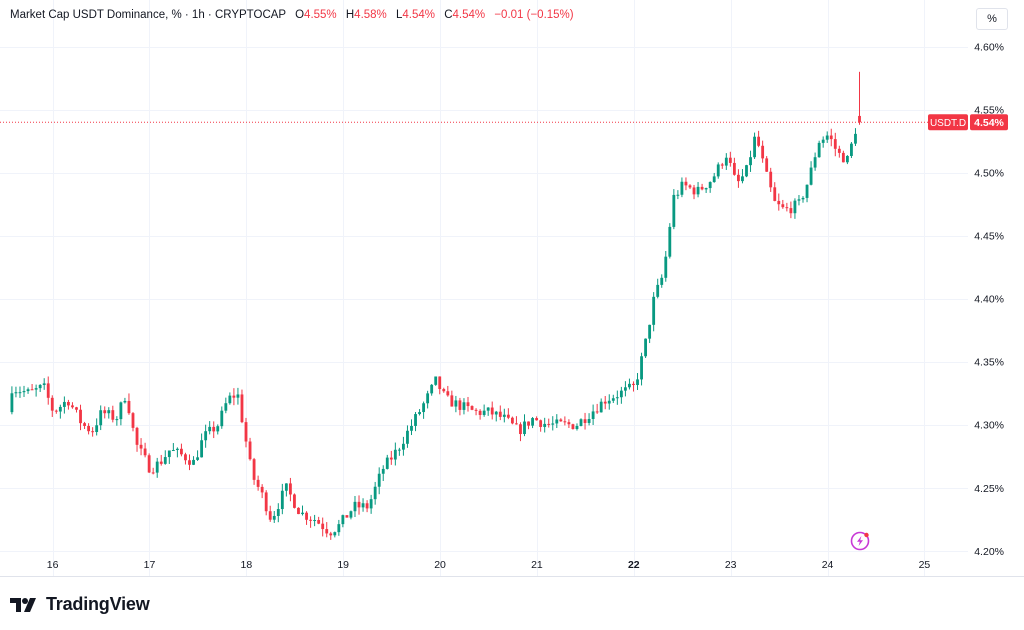 The width and height of the screenshot is (1024, 630). What do you see at coordinates (246, 565) in the screenshot?
I see `x-tick-label: 18` at bounding box center [246, 565].